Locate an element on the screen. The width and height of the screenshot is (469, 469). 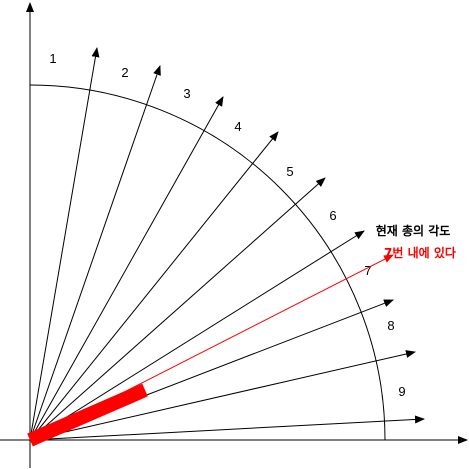
angle-label-1: 1 is located at coordinates (52, 58).